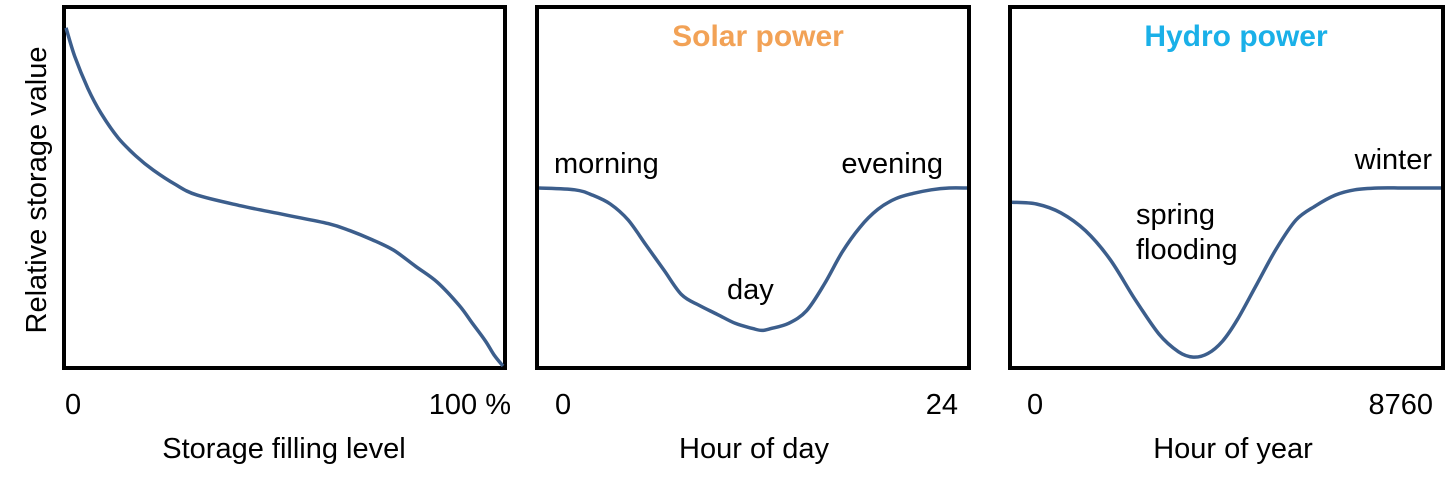  Describe the element at coordinates (754, 449) in the screenshot. I see `x-axis-label: Hour of day` at that location.